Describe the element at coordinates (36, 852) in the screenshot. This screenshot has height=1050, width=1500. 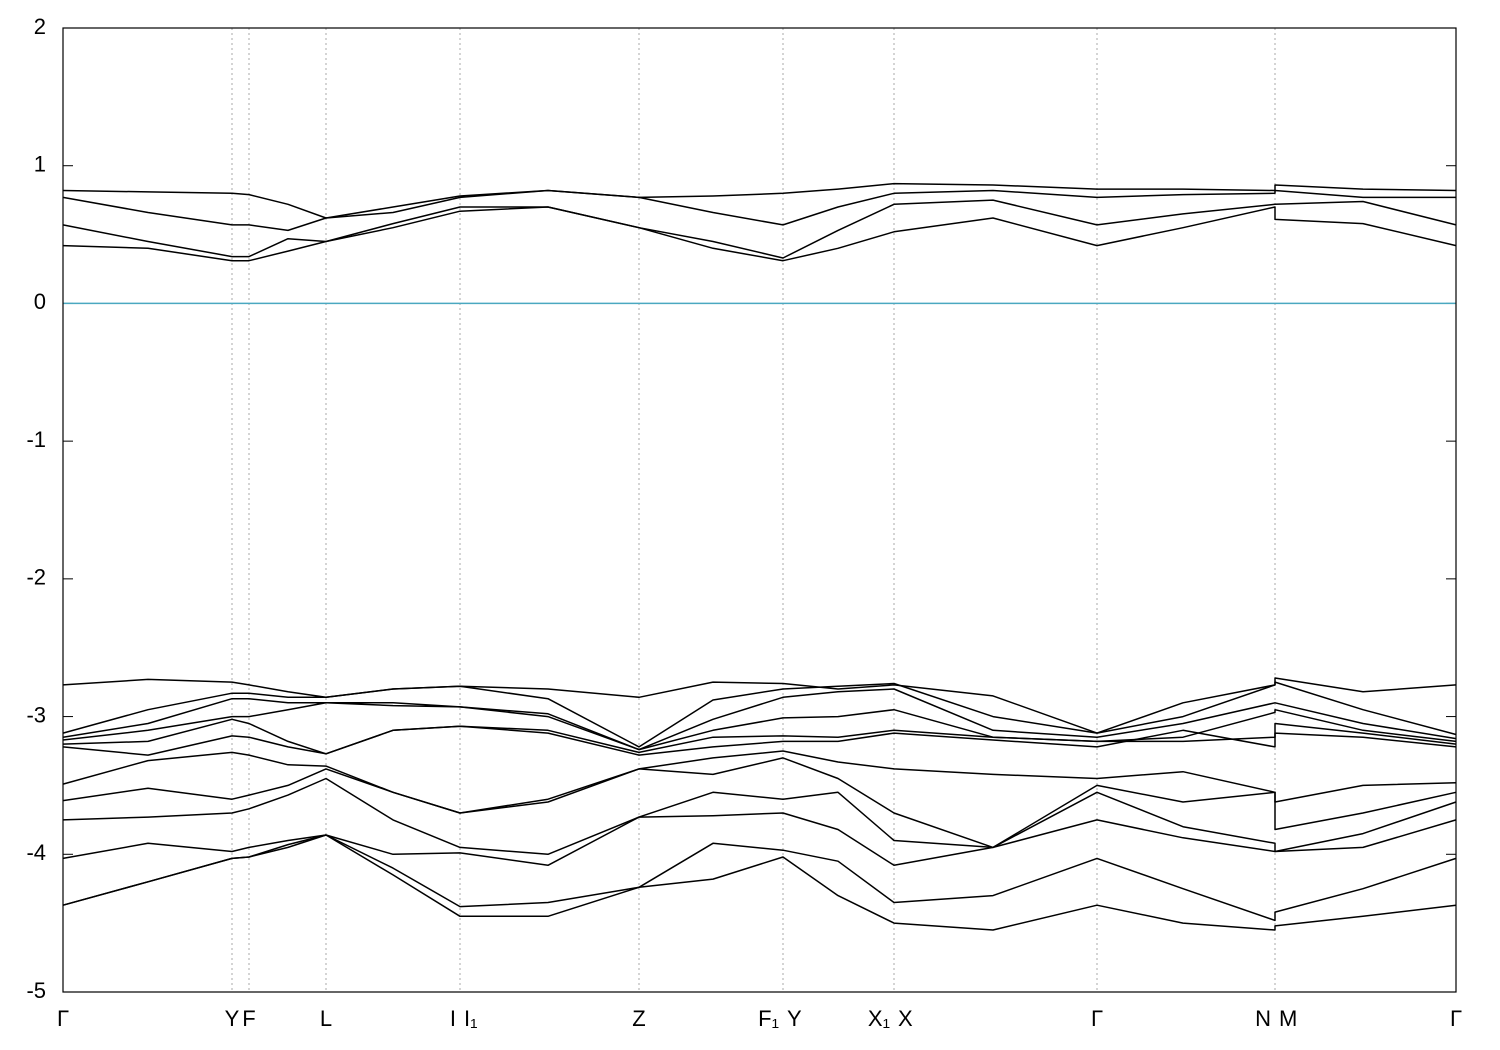
I see `y-tick-label: -4` at that location.